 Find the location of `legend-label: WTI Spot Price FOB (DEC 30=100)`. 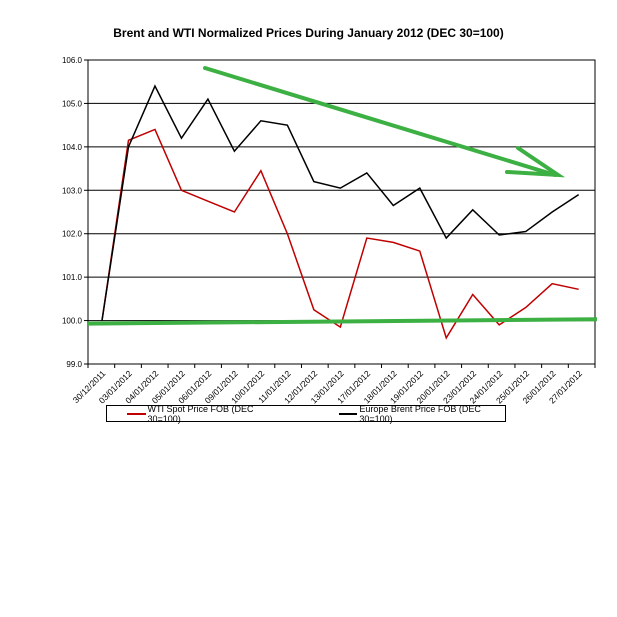

legend-label: WTI Spot Price FOB (DEC 30=100) is located at coordinates (200, 413).